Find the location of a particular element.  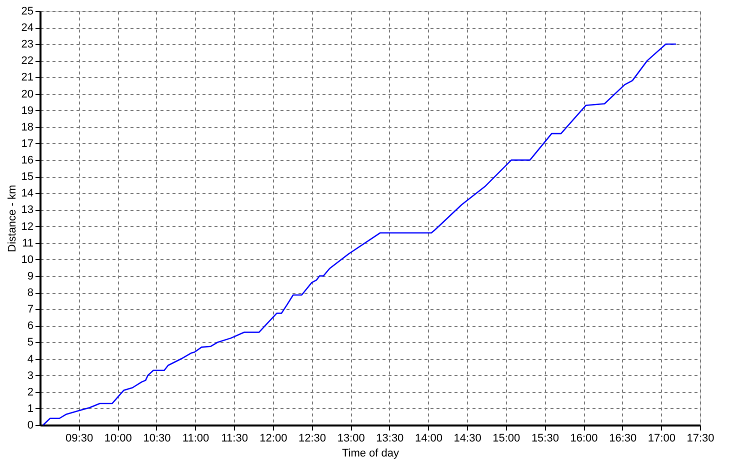

x-tick-label: 17:30 is located at coordinates (700, 438).